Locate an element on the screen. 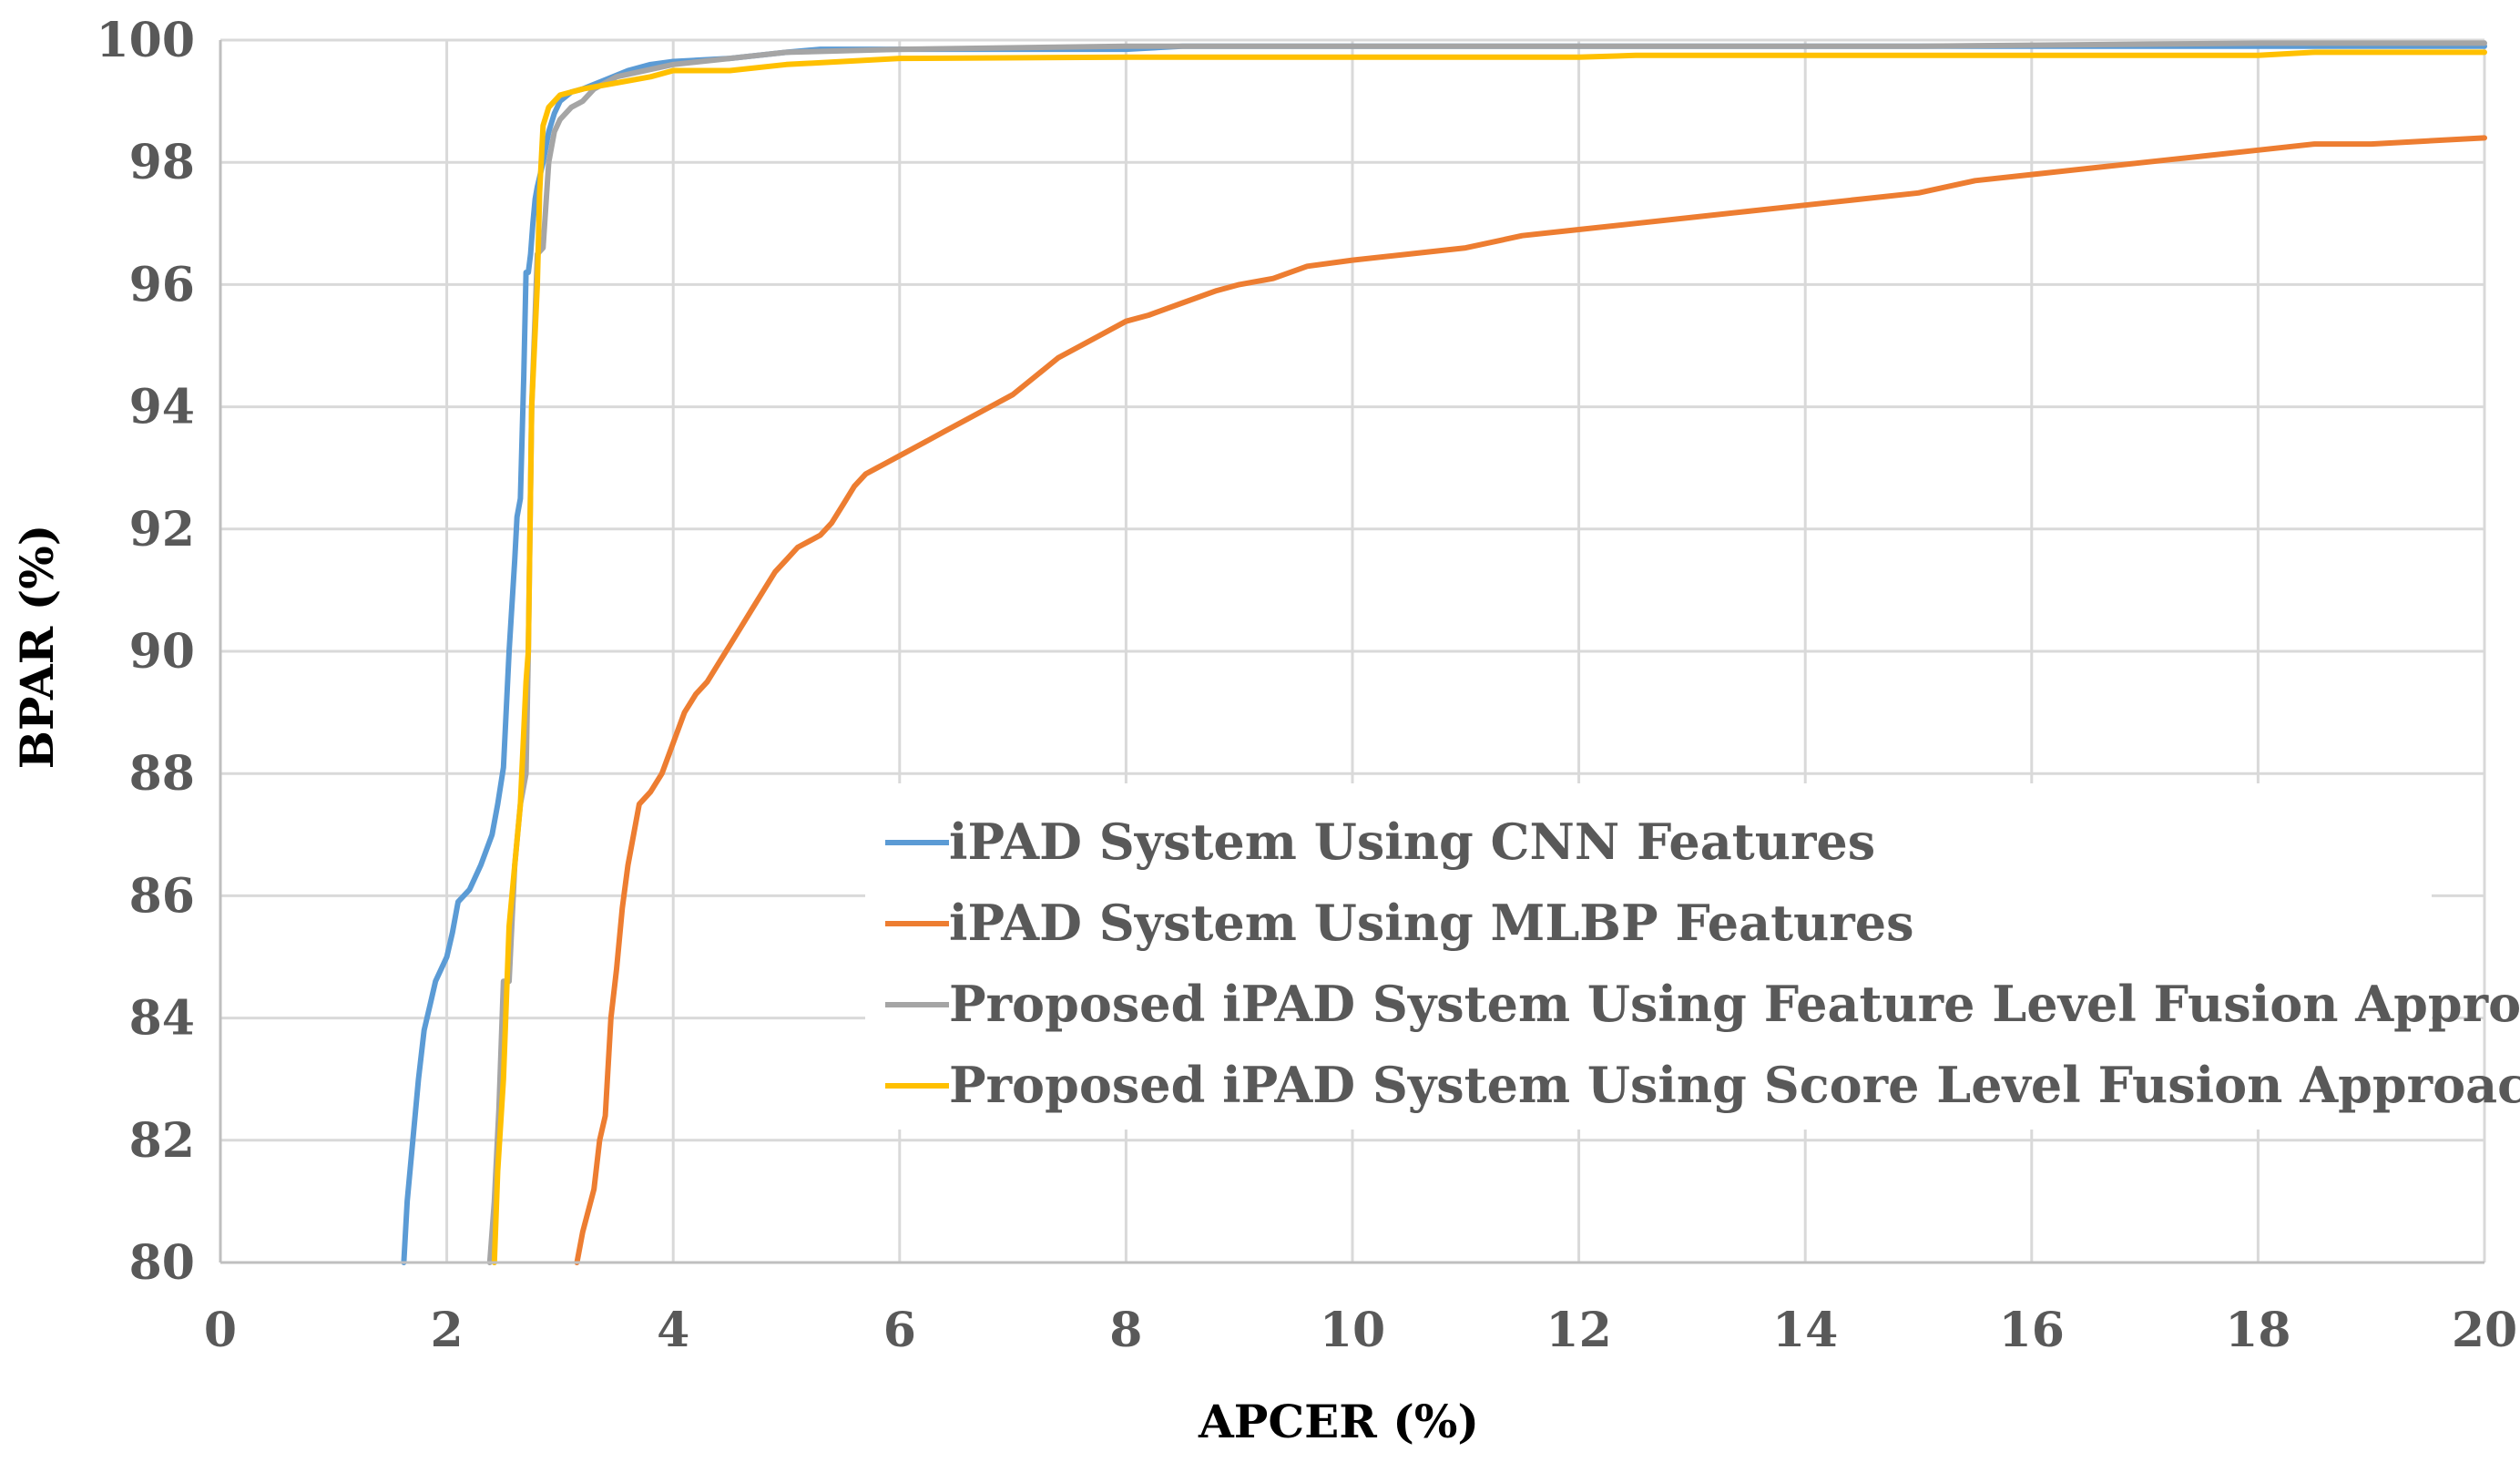  y-tick-label: 82 is located at coordinates (162, 1141).